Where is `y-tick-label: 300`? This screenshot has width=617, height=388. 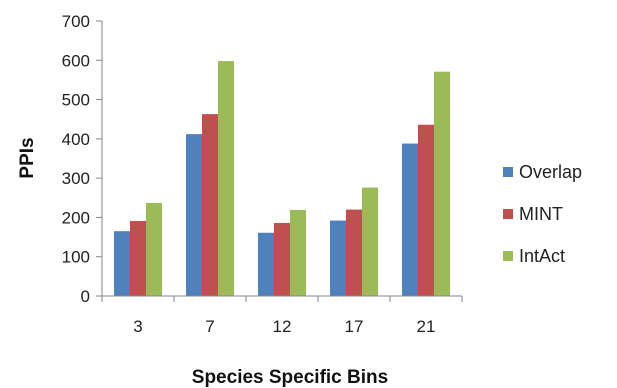 y-tick-label: 300 is located at coordinates (76, 178).